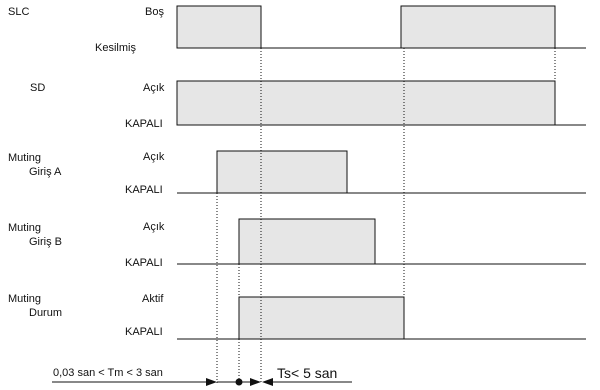 The image size is (600, 390). What do you see at coordinates (45, 242) in the screenshot?
I see `signal-name-line: Giriş B` at bounding box center [45, 242].